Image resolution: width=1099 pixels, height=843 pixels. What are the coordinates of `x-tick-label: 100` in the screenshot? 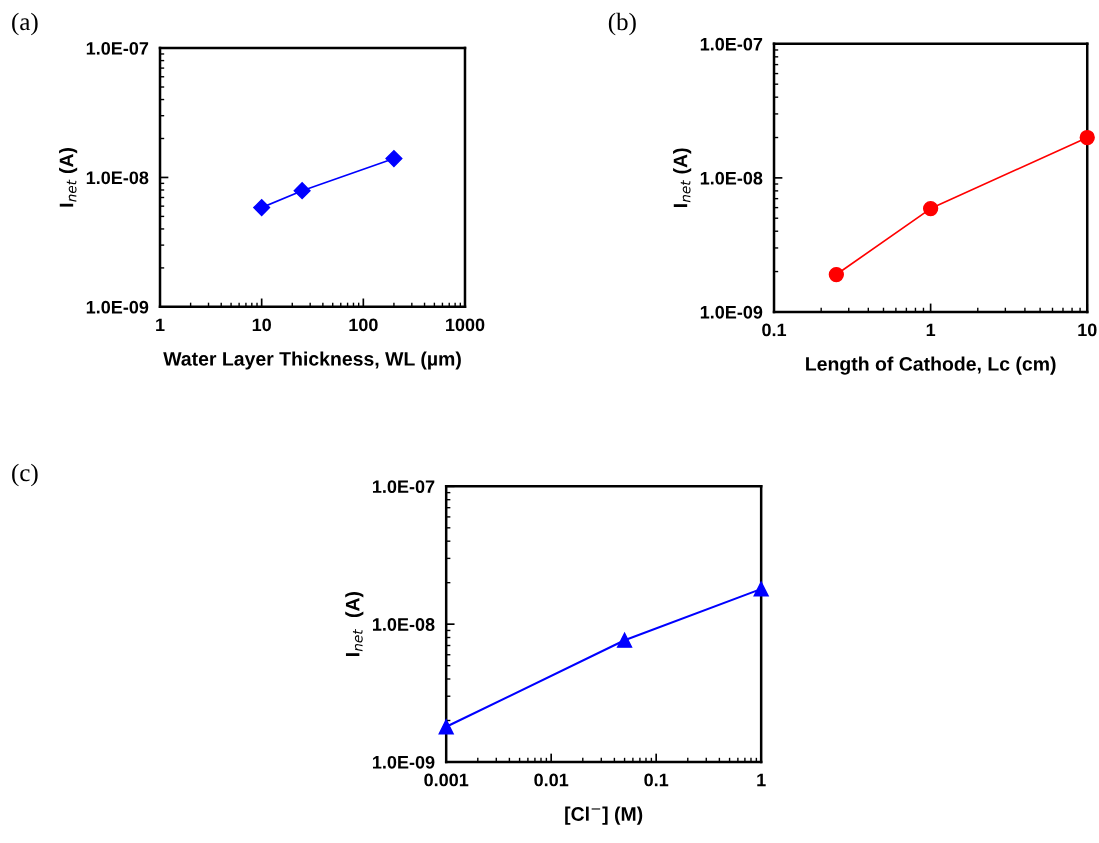 It's located at (363, 325).